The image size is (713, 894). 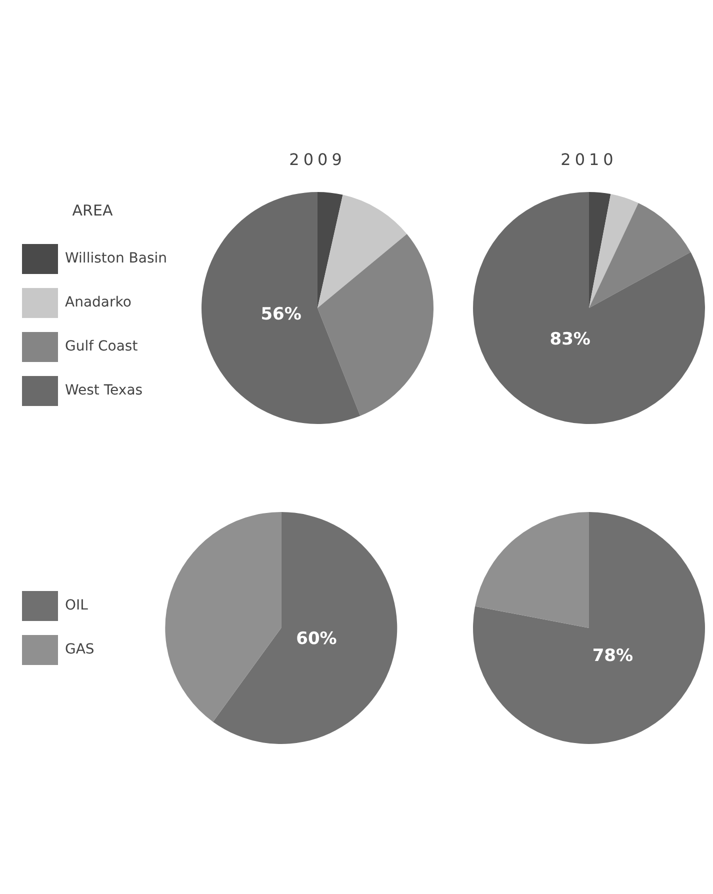 I want to click on data-label: 56%, so click(x=281, y=314).